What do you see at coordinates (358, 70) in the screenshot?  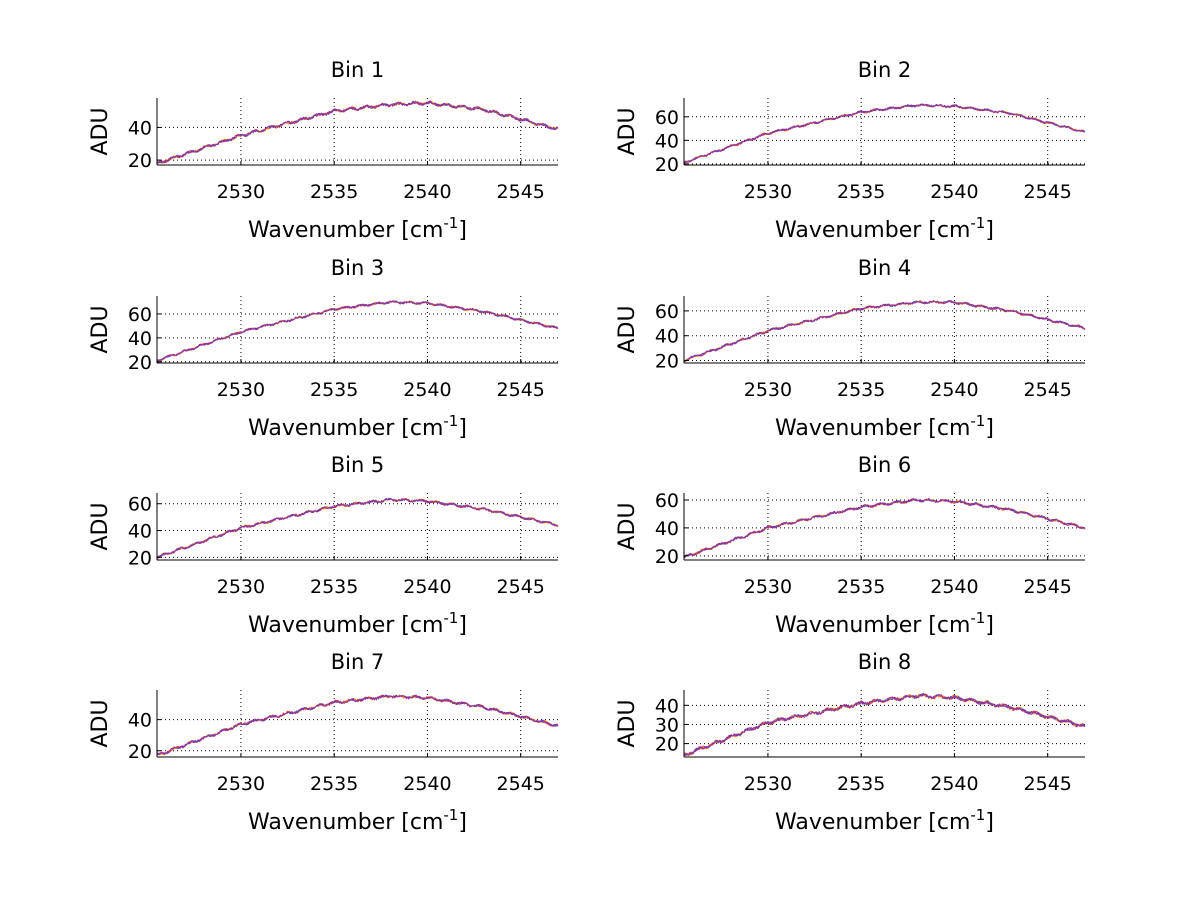 I see `panel-title: Bin 1` at bounding box center [358, 70].